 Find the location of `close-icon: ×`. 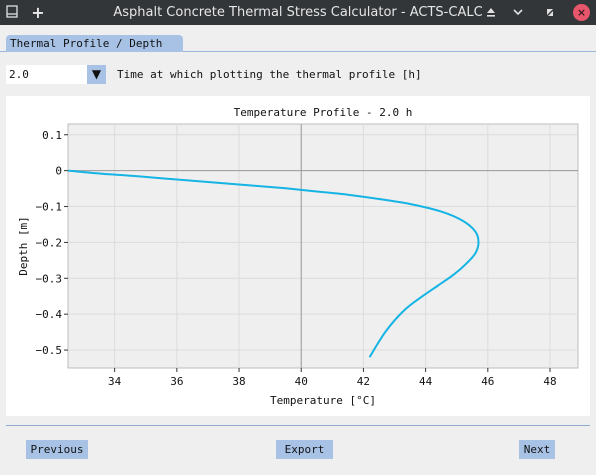

close-icon: × is located at coordinates (581, 12).